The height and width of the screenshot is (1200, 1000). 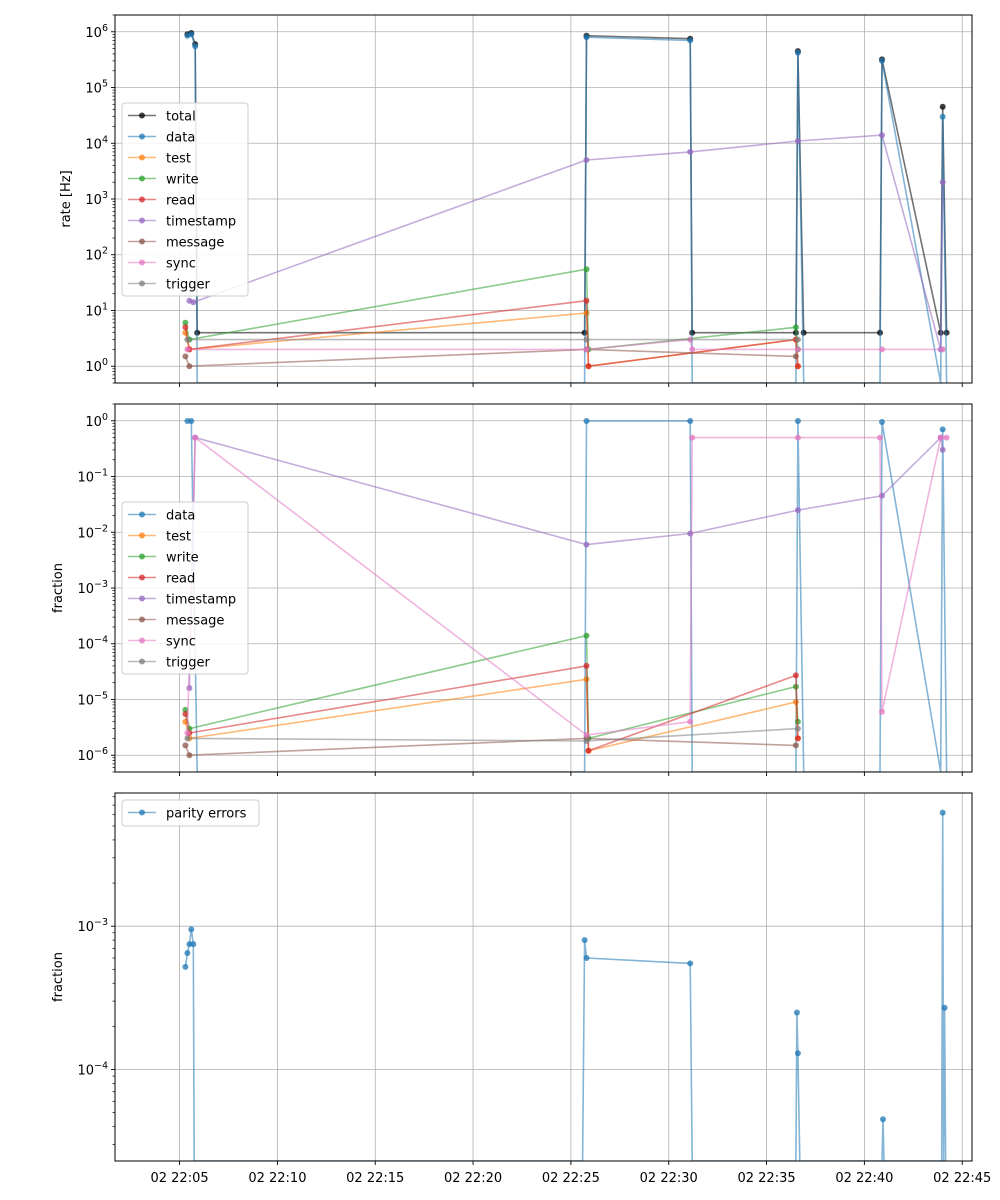 I want to click on legend-label: read, so click(x=180, y=201).